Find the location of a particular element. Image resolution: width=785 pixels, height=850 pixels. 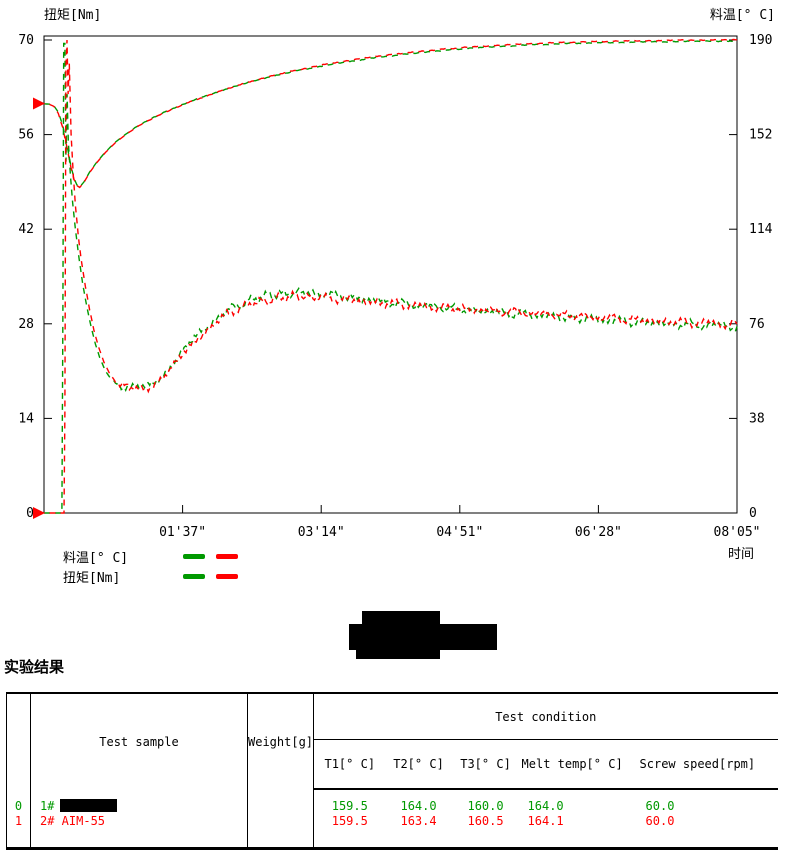

column-header-sample: Test sample is located at coordinates (139, 740).